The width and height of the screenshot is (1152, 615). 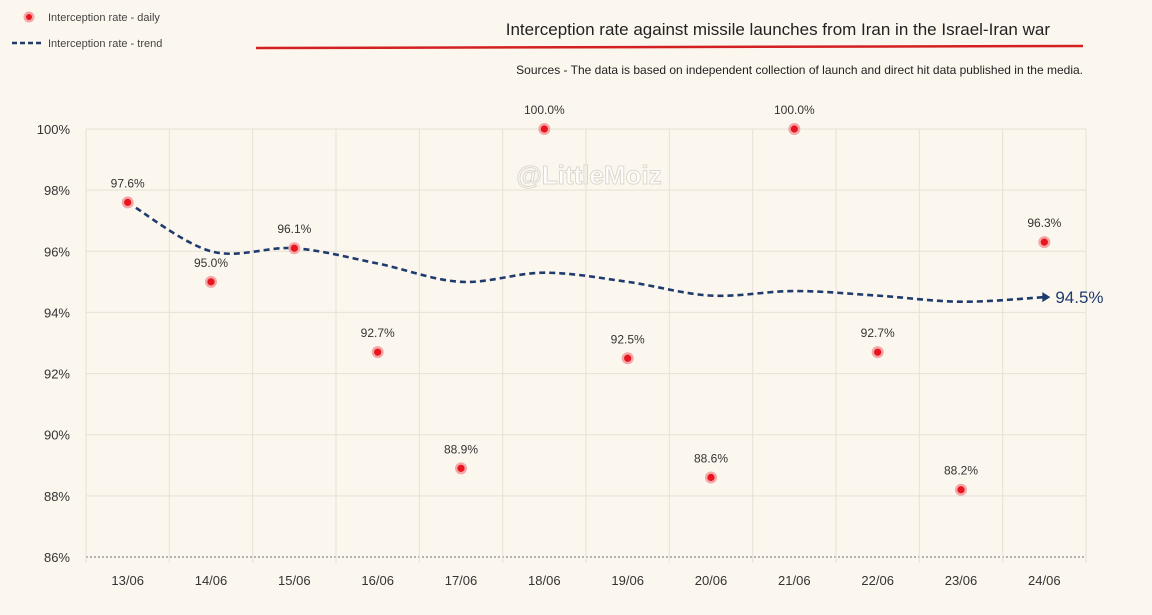 I want to click on data-label: 96.1%, so click(x=294, y=229).